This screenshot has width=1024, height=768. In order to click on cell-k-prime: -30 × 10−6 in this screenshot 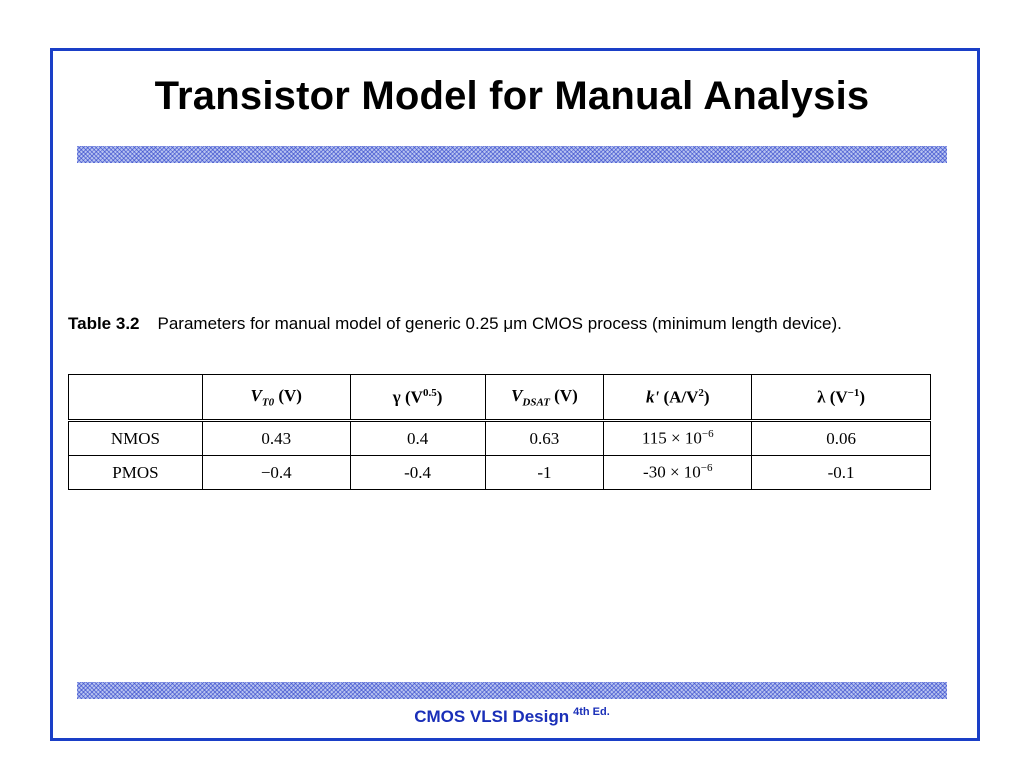, I will do `click(678, 472)`.